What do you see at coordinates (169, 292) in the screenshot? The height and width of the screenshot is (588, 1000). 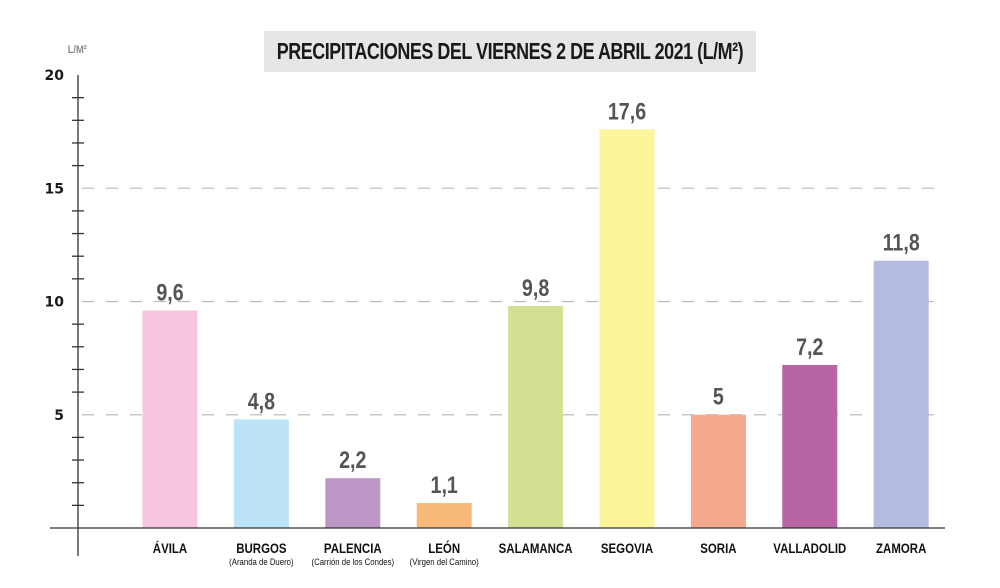 I see `value-label: 9,6` at bounding box center [169, 292].